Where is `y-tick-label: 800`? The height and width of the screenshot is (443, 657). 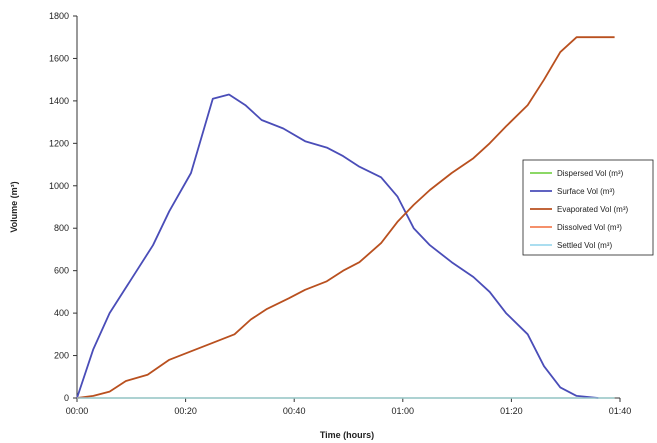 y-tick-label: 800 is located at coordinates (61, 228).